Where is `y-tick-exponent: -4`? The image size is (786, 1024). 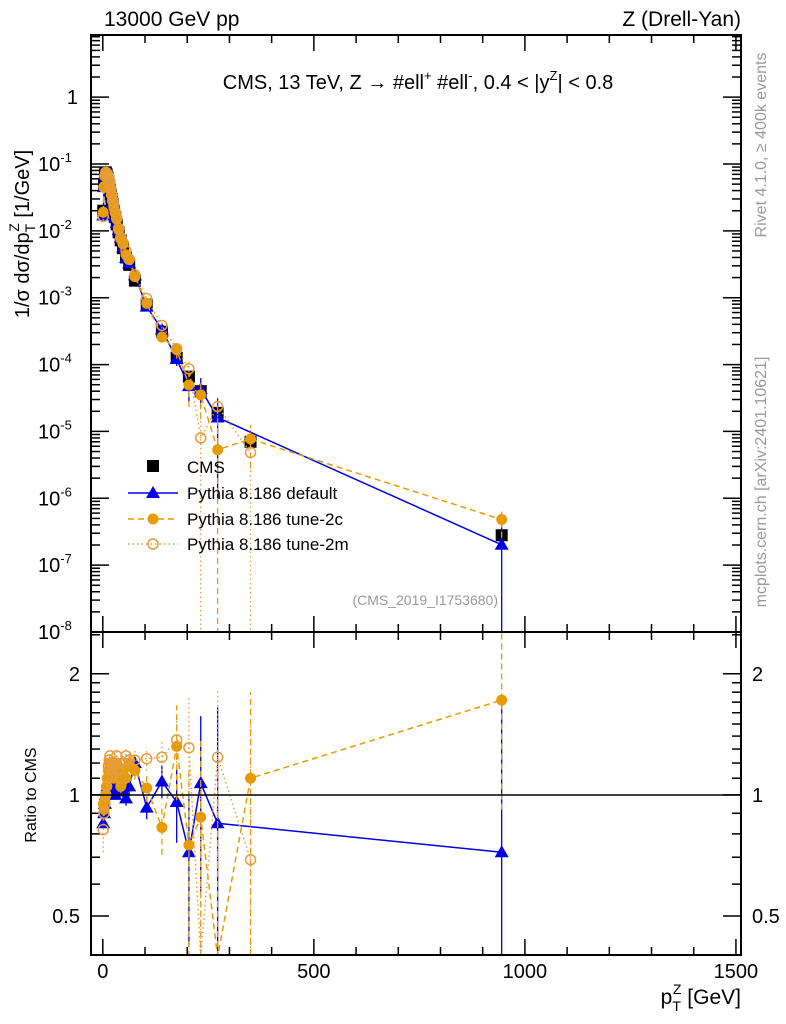 y-tick-exponent: -4 is located at coordinates (66, 358).